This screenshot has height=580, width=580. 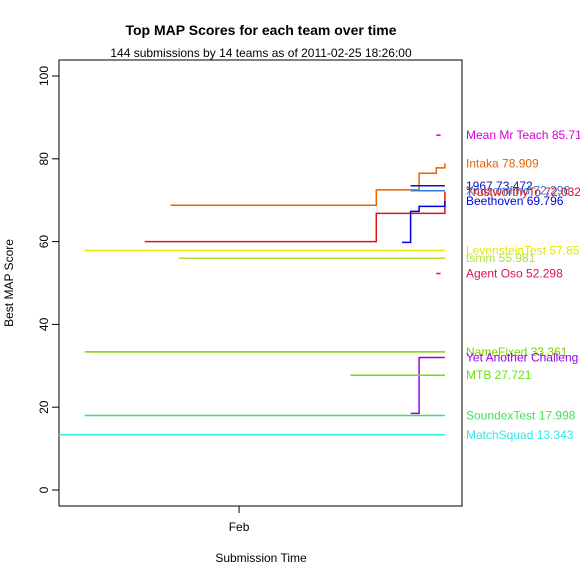 What do you see at coordinates (44, 159) in the screenshot?
I see `y-tick-label: 80` at bounding box center [44, 159].